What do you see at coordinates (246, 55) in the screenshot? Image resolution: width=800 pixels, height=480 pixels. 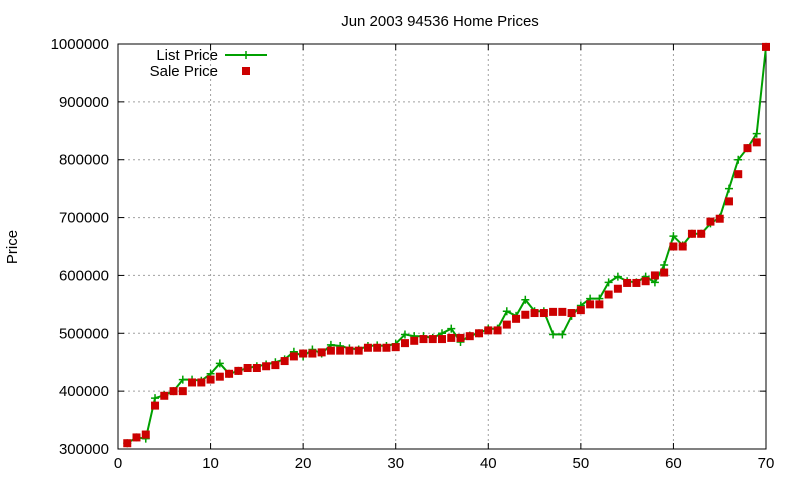 I see `legend-swatch-list-price-marker` at bounding box center [246, 55].